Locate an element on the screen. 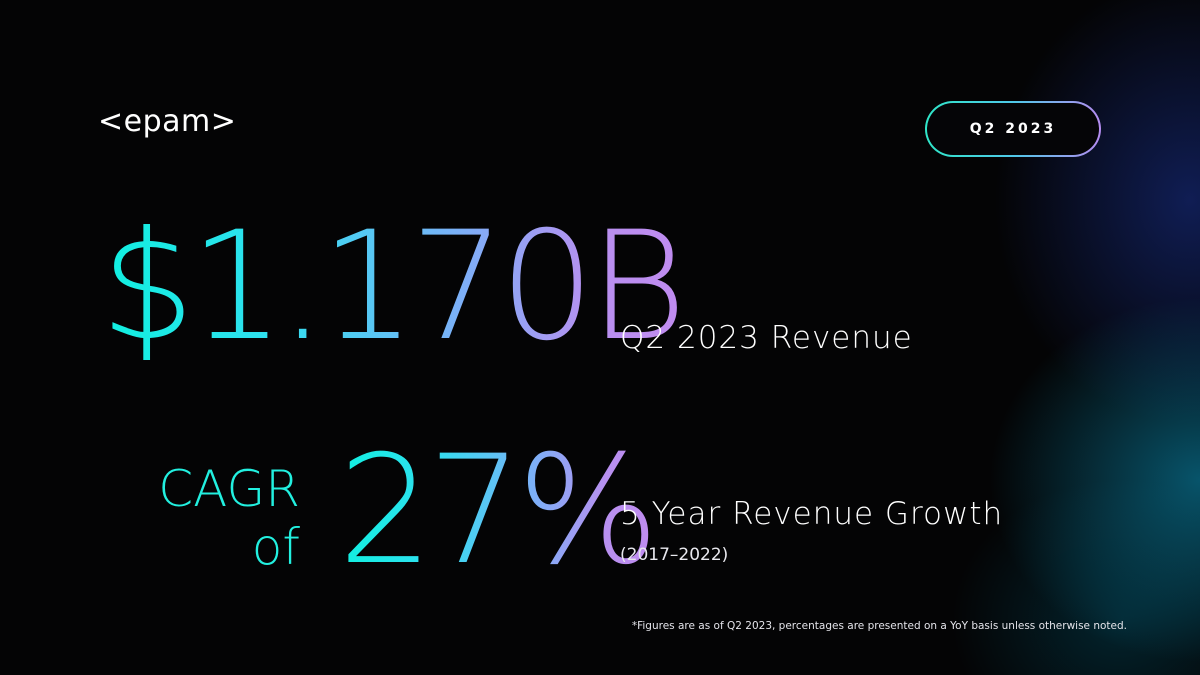 The height and width of the screenshot is (675, 1200). cagr-prefix-line2: of is located at coordinates (275, 547).